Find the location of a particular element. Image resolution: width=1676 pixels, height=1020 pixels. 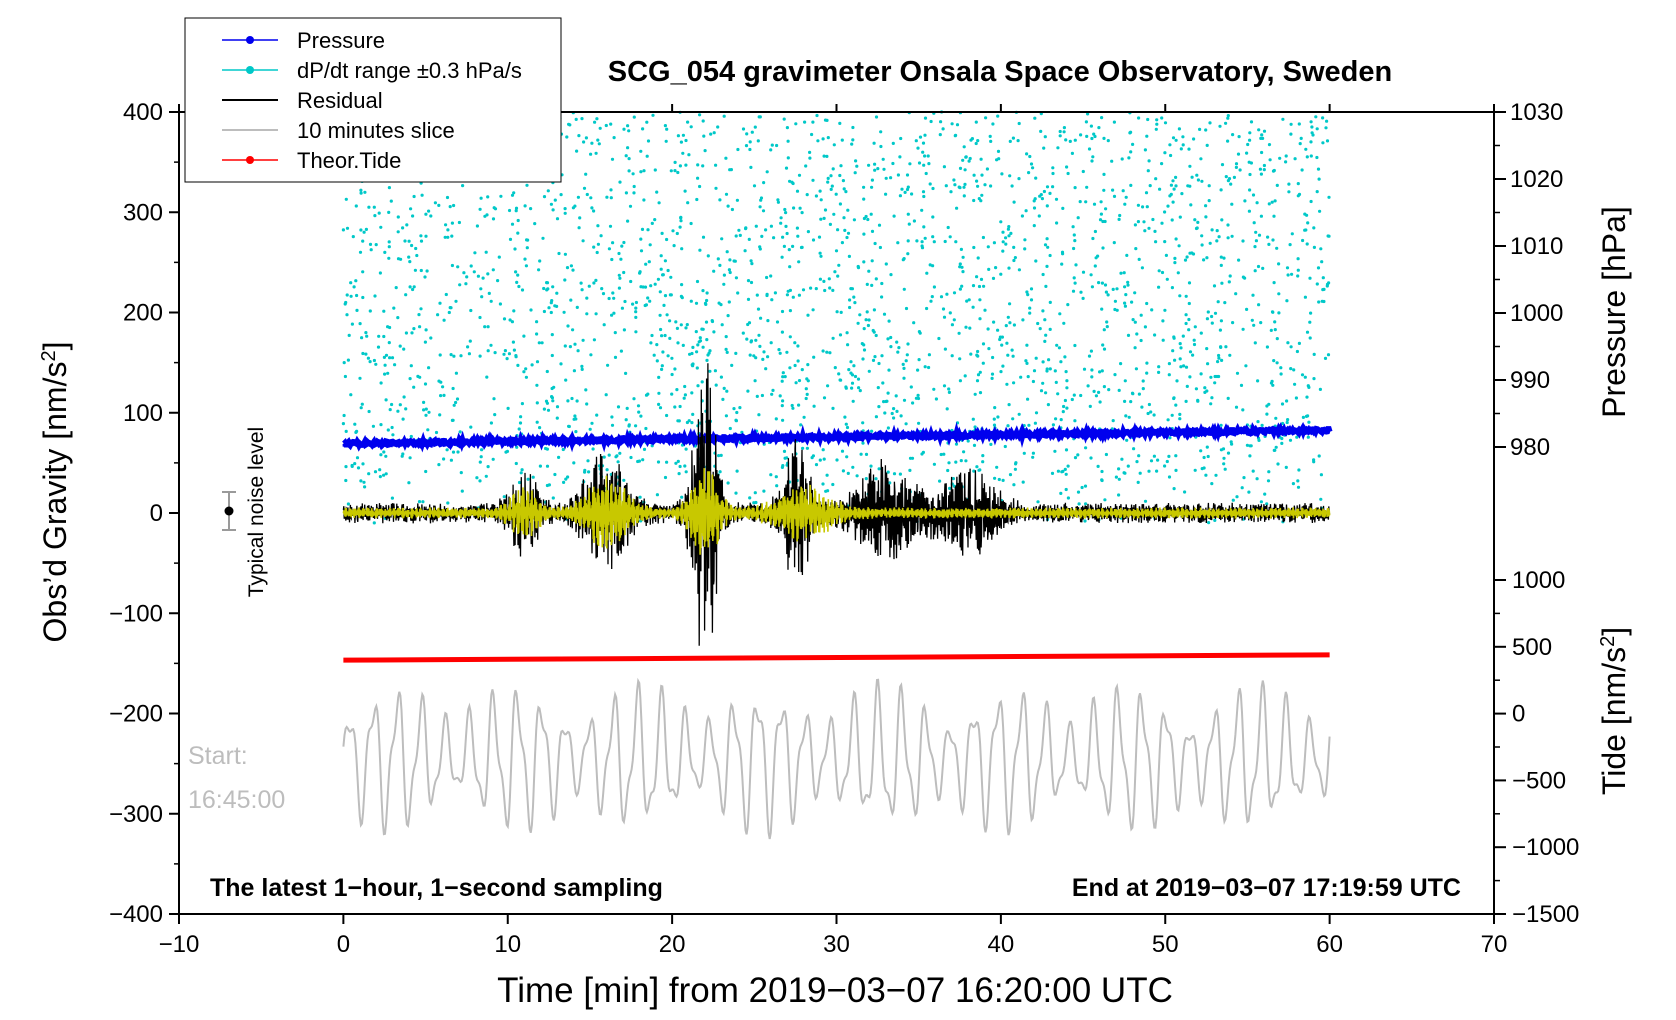

y-axis-label-main: Obs’d Gravity [nm/s is located at coordinates (55, 502).